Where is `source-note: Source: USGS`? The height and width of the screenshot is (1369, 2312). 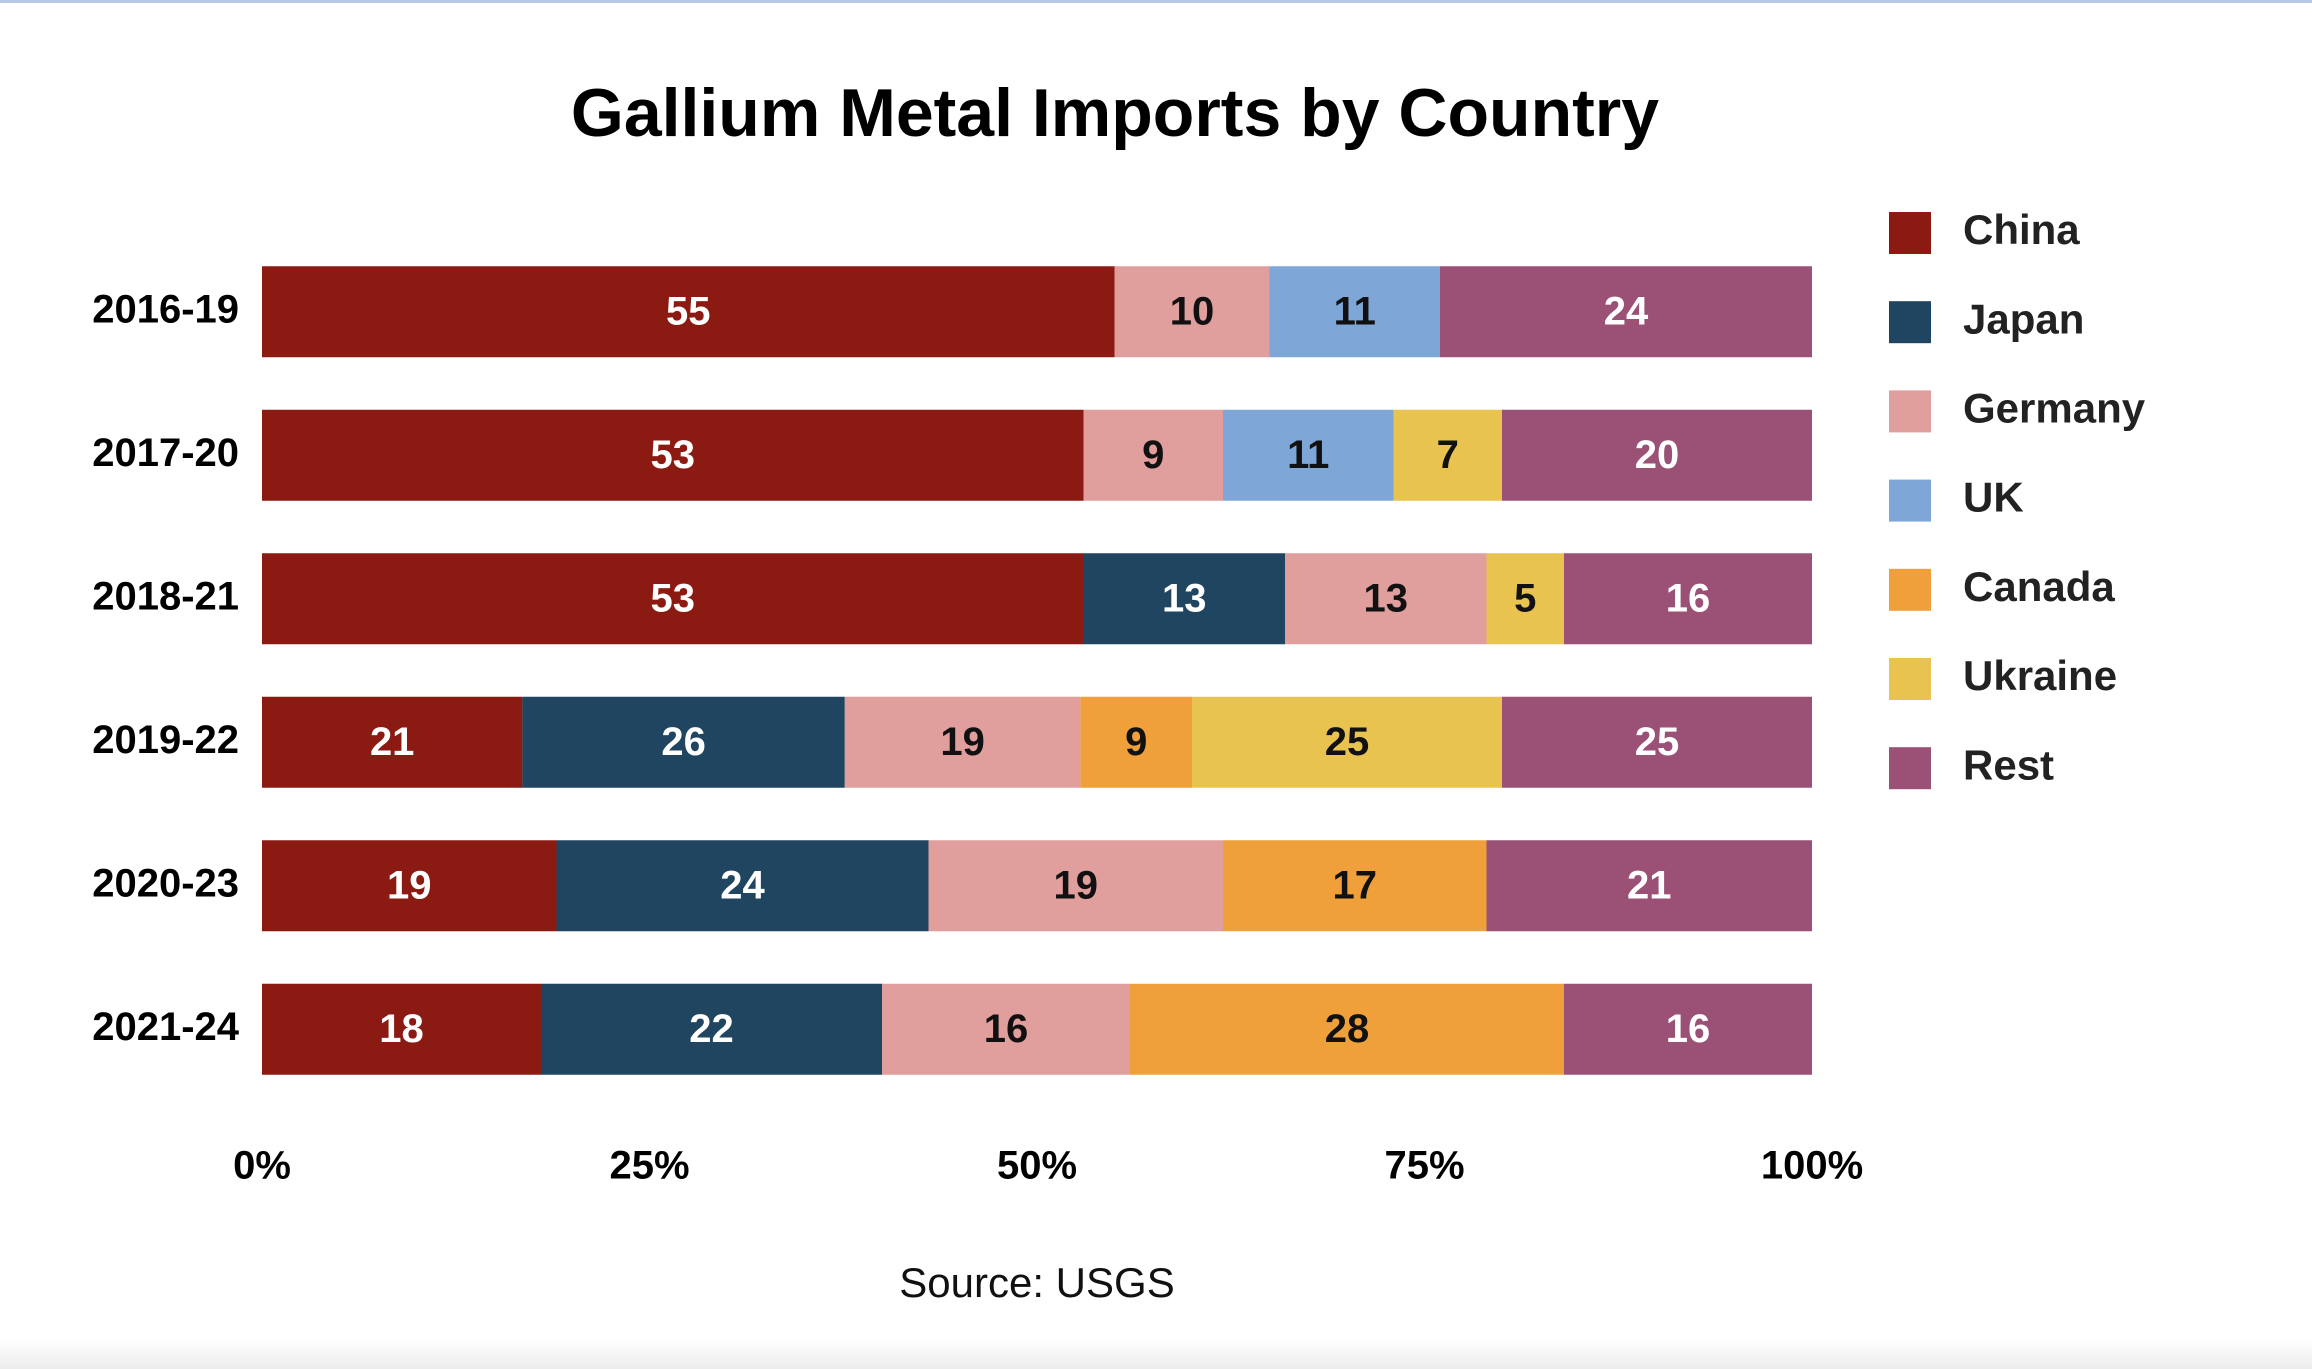 source-note: Source: USGS is located at coordinates (1036, 1282).